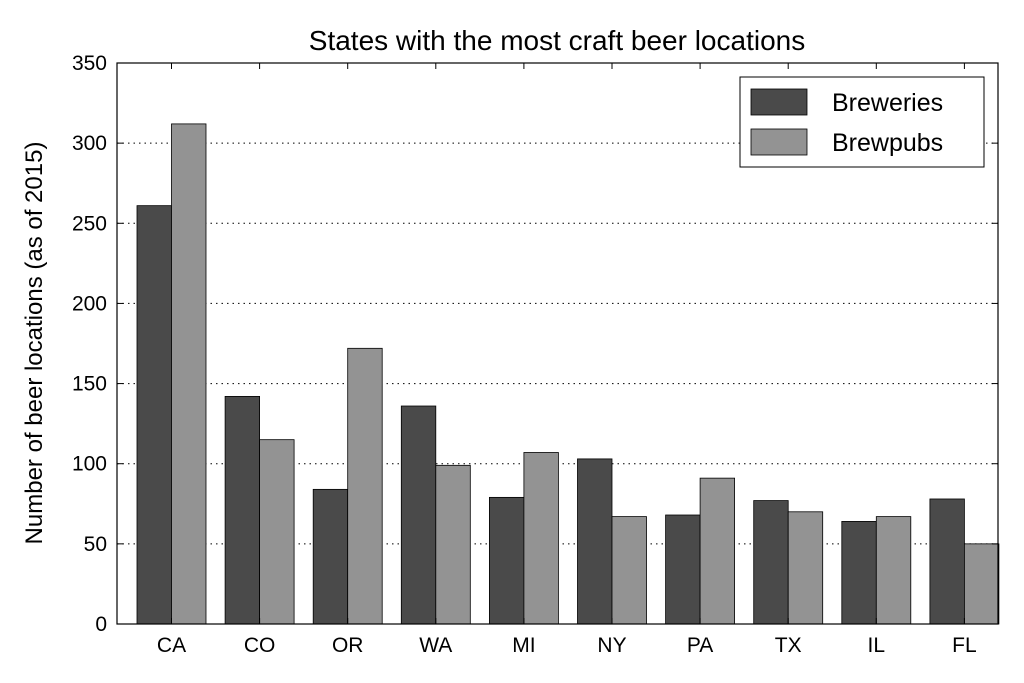 The height and width of the screenshot is (683, 1024). Describe the element at coordinates (89, 223) in the screenshot. I see `y-tick-label: 250` at that location.